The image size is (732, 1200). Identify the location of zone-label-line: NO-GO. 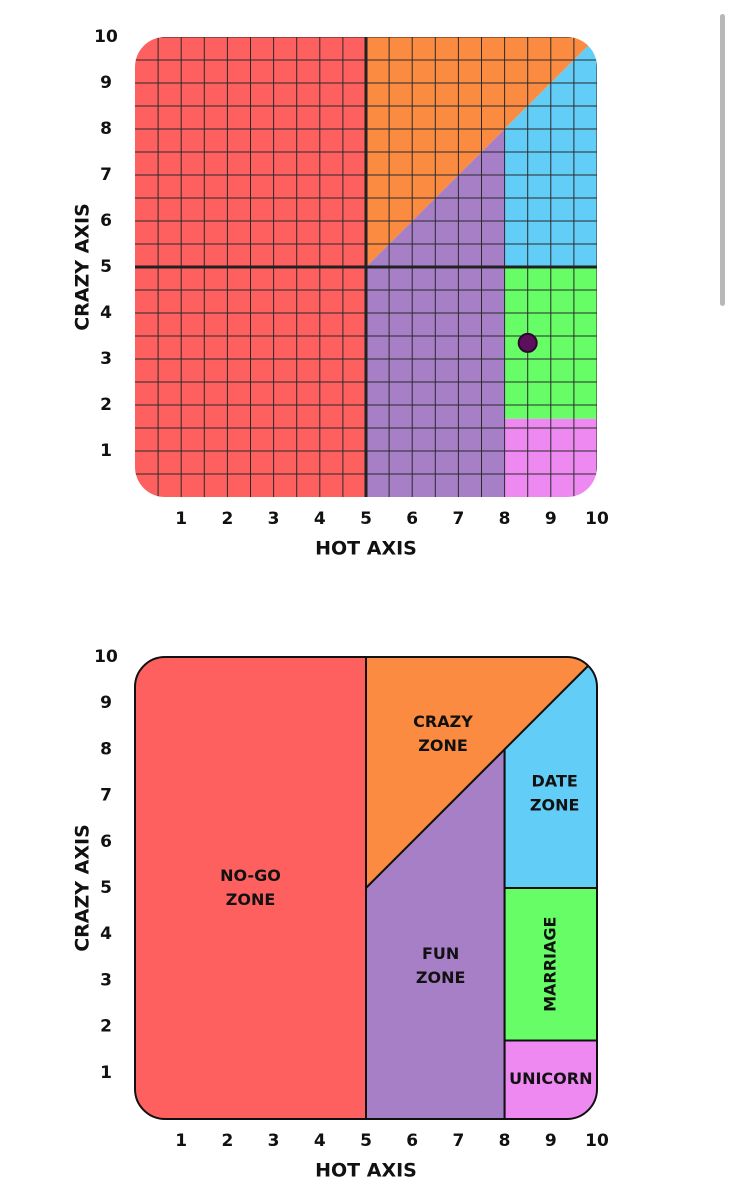
(250, 875).